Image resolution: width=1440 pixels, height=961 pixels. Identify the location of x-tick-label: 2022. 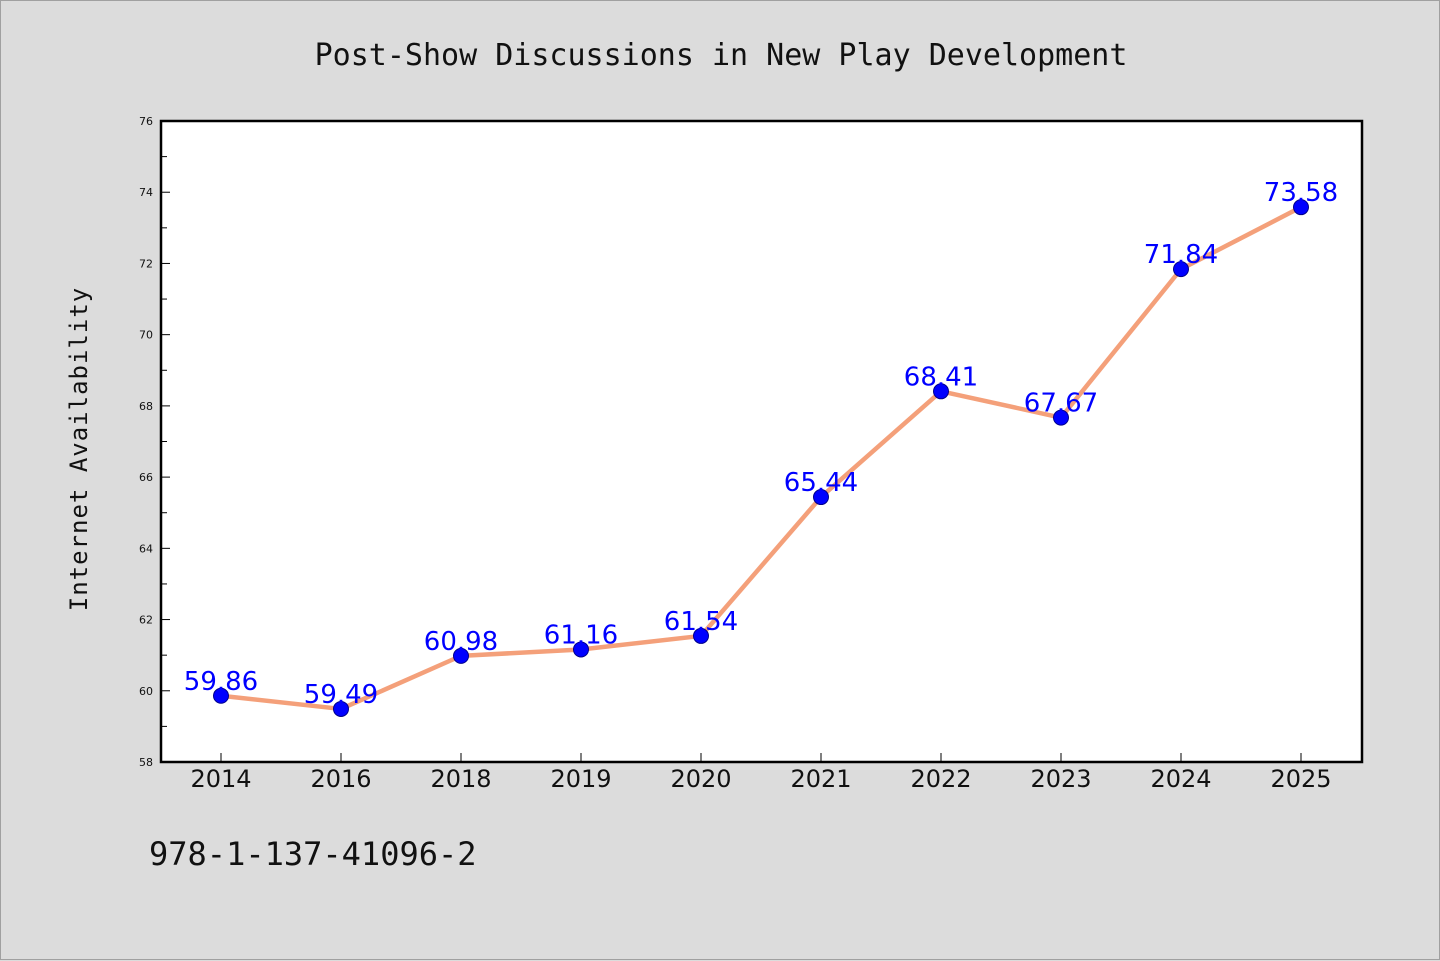
(940, 779).